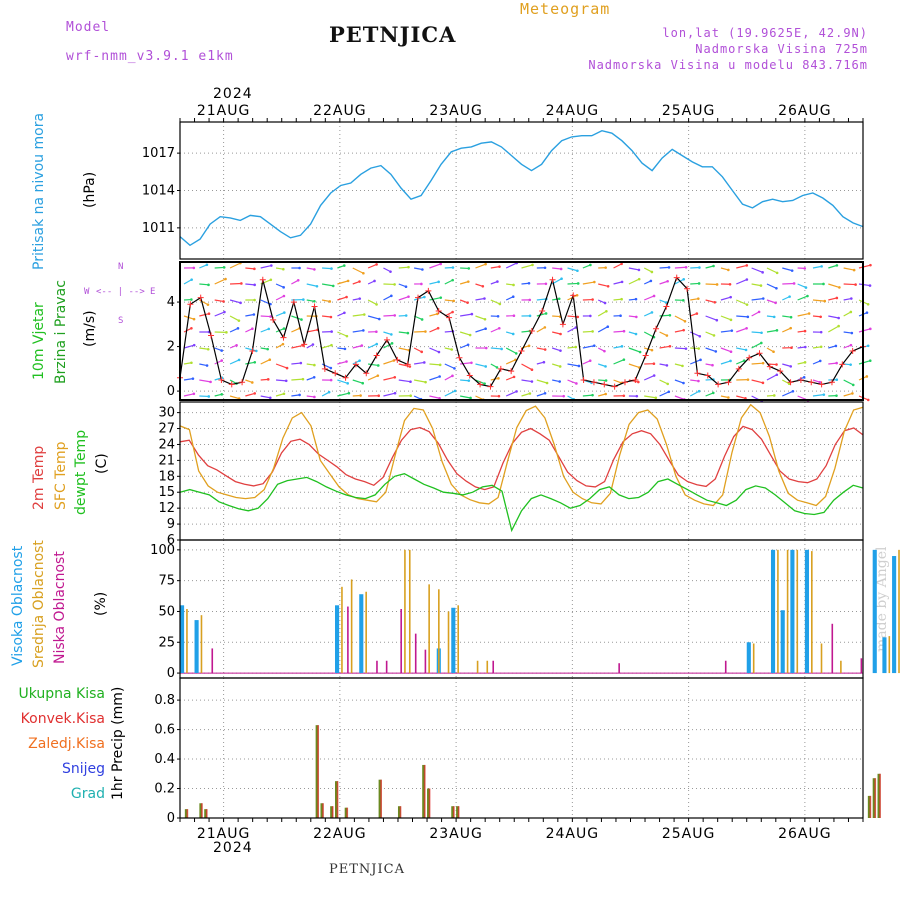 The height and width of the screenshot is (900, 900). What do you see at coordinates (224, 111) in the screenshot?
I see `date-tick-top: 21AUG` at bounding box center [224, 111].